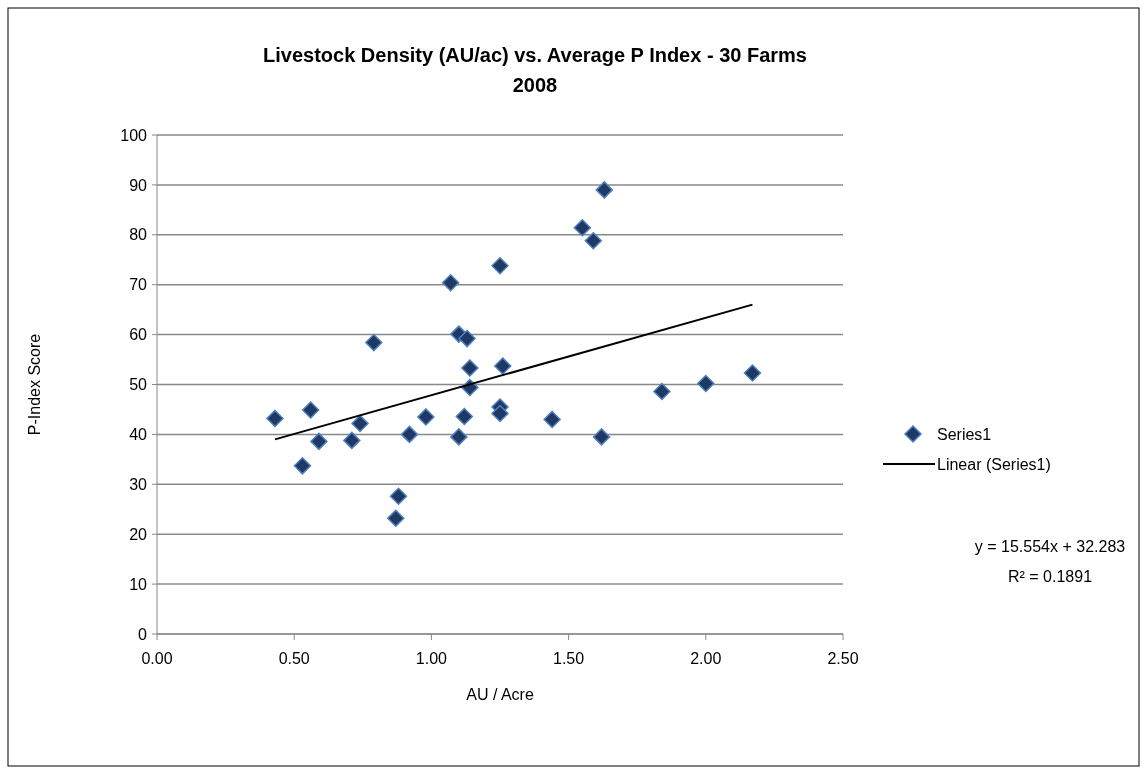  What do you see at coordinates (535, 70) in the screenshot?
I see `chart-title: Livestock Density (AU/ac) vs. Average P Index - 30 Farms 2008` at bounding box center [535, 70].